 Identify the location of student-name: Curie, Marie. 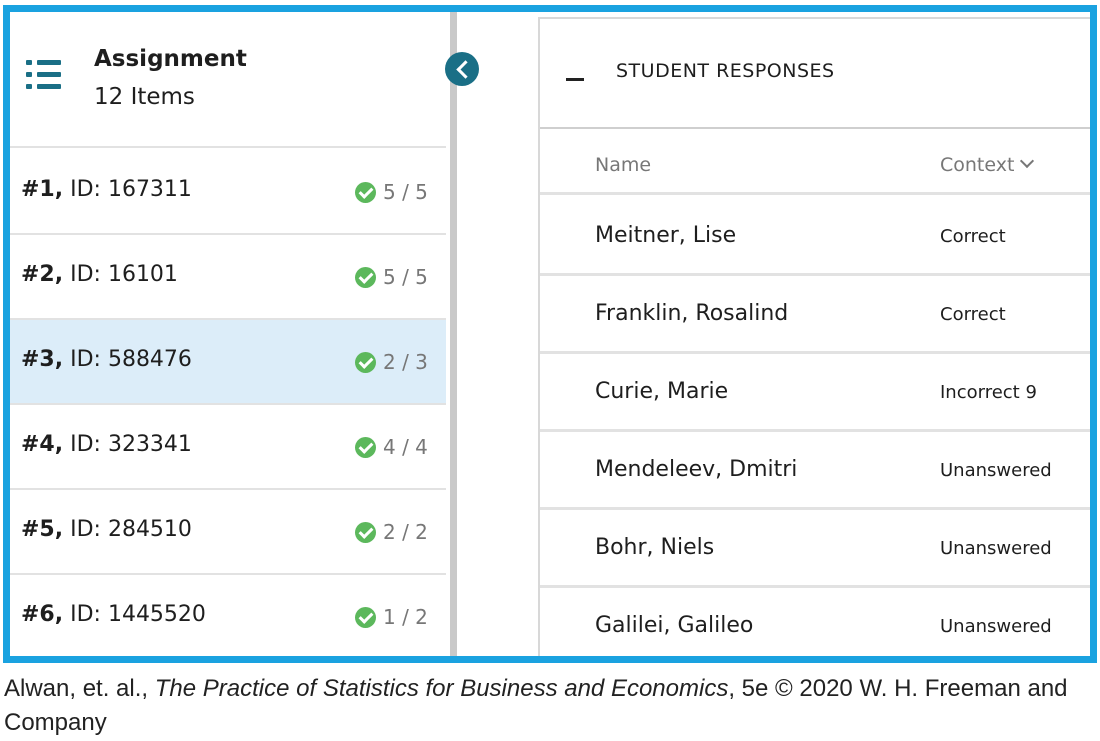
(662, 391).